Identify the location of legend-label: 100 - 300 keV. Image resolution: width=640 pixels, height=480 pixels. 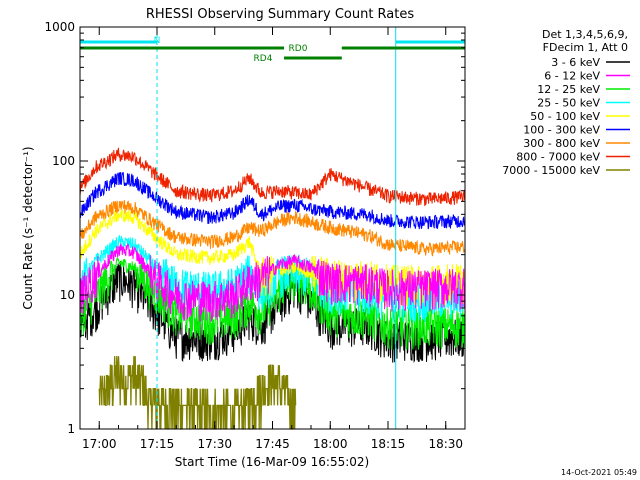
(561, 130).